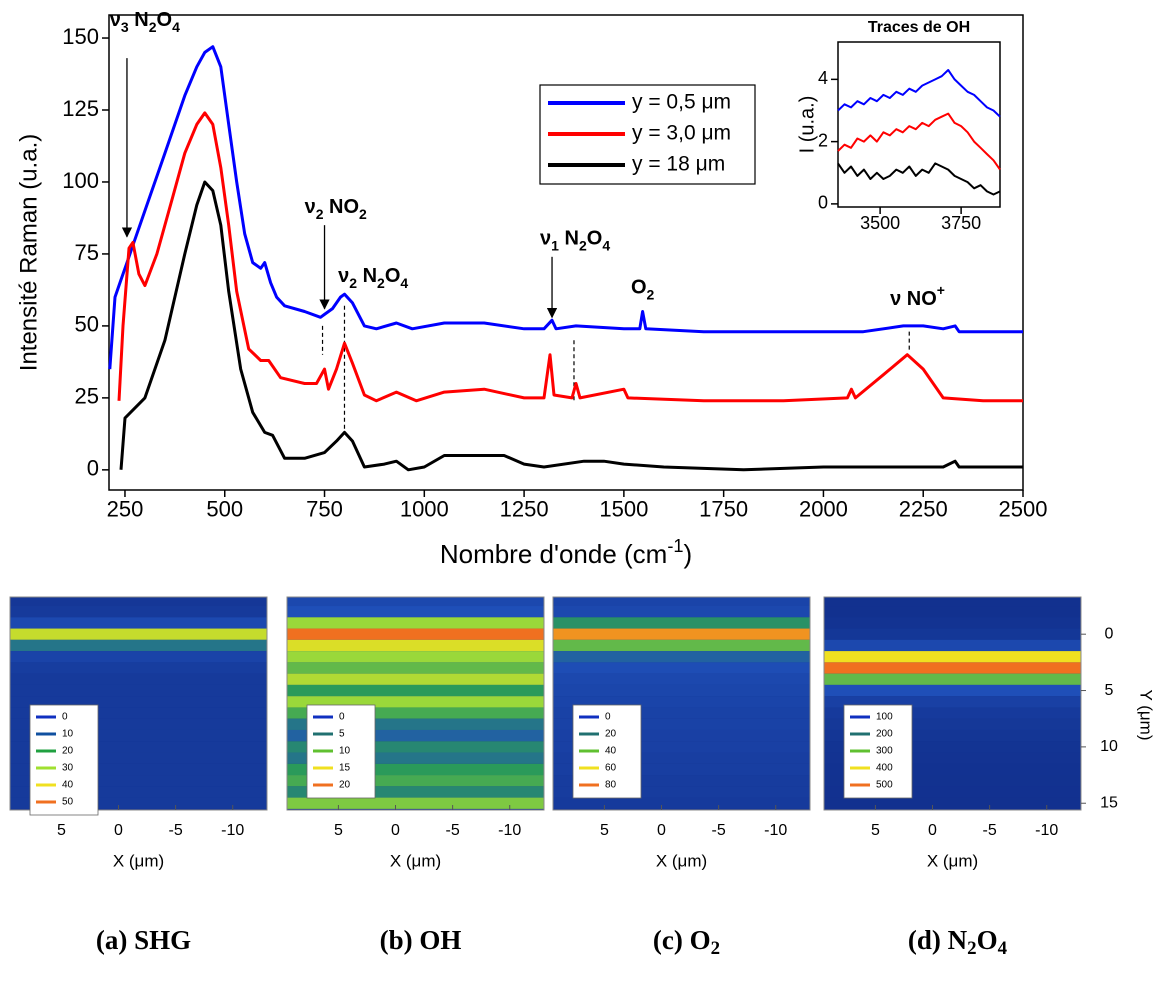 The height and width of the screenshot is (989, 1163). I want to click on annotation: ν2 NO2, so click(336, 208).